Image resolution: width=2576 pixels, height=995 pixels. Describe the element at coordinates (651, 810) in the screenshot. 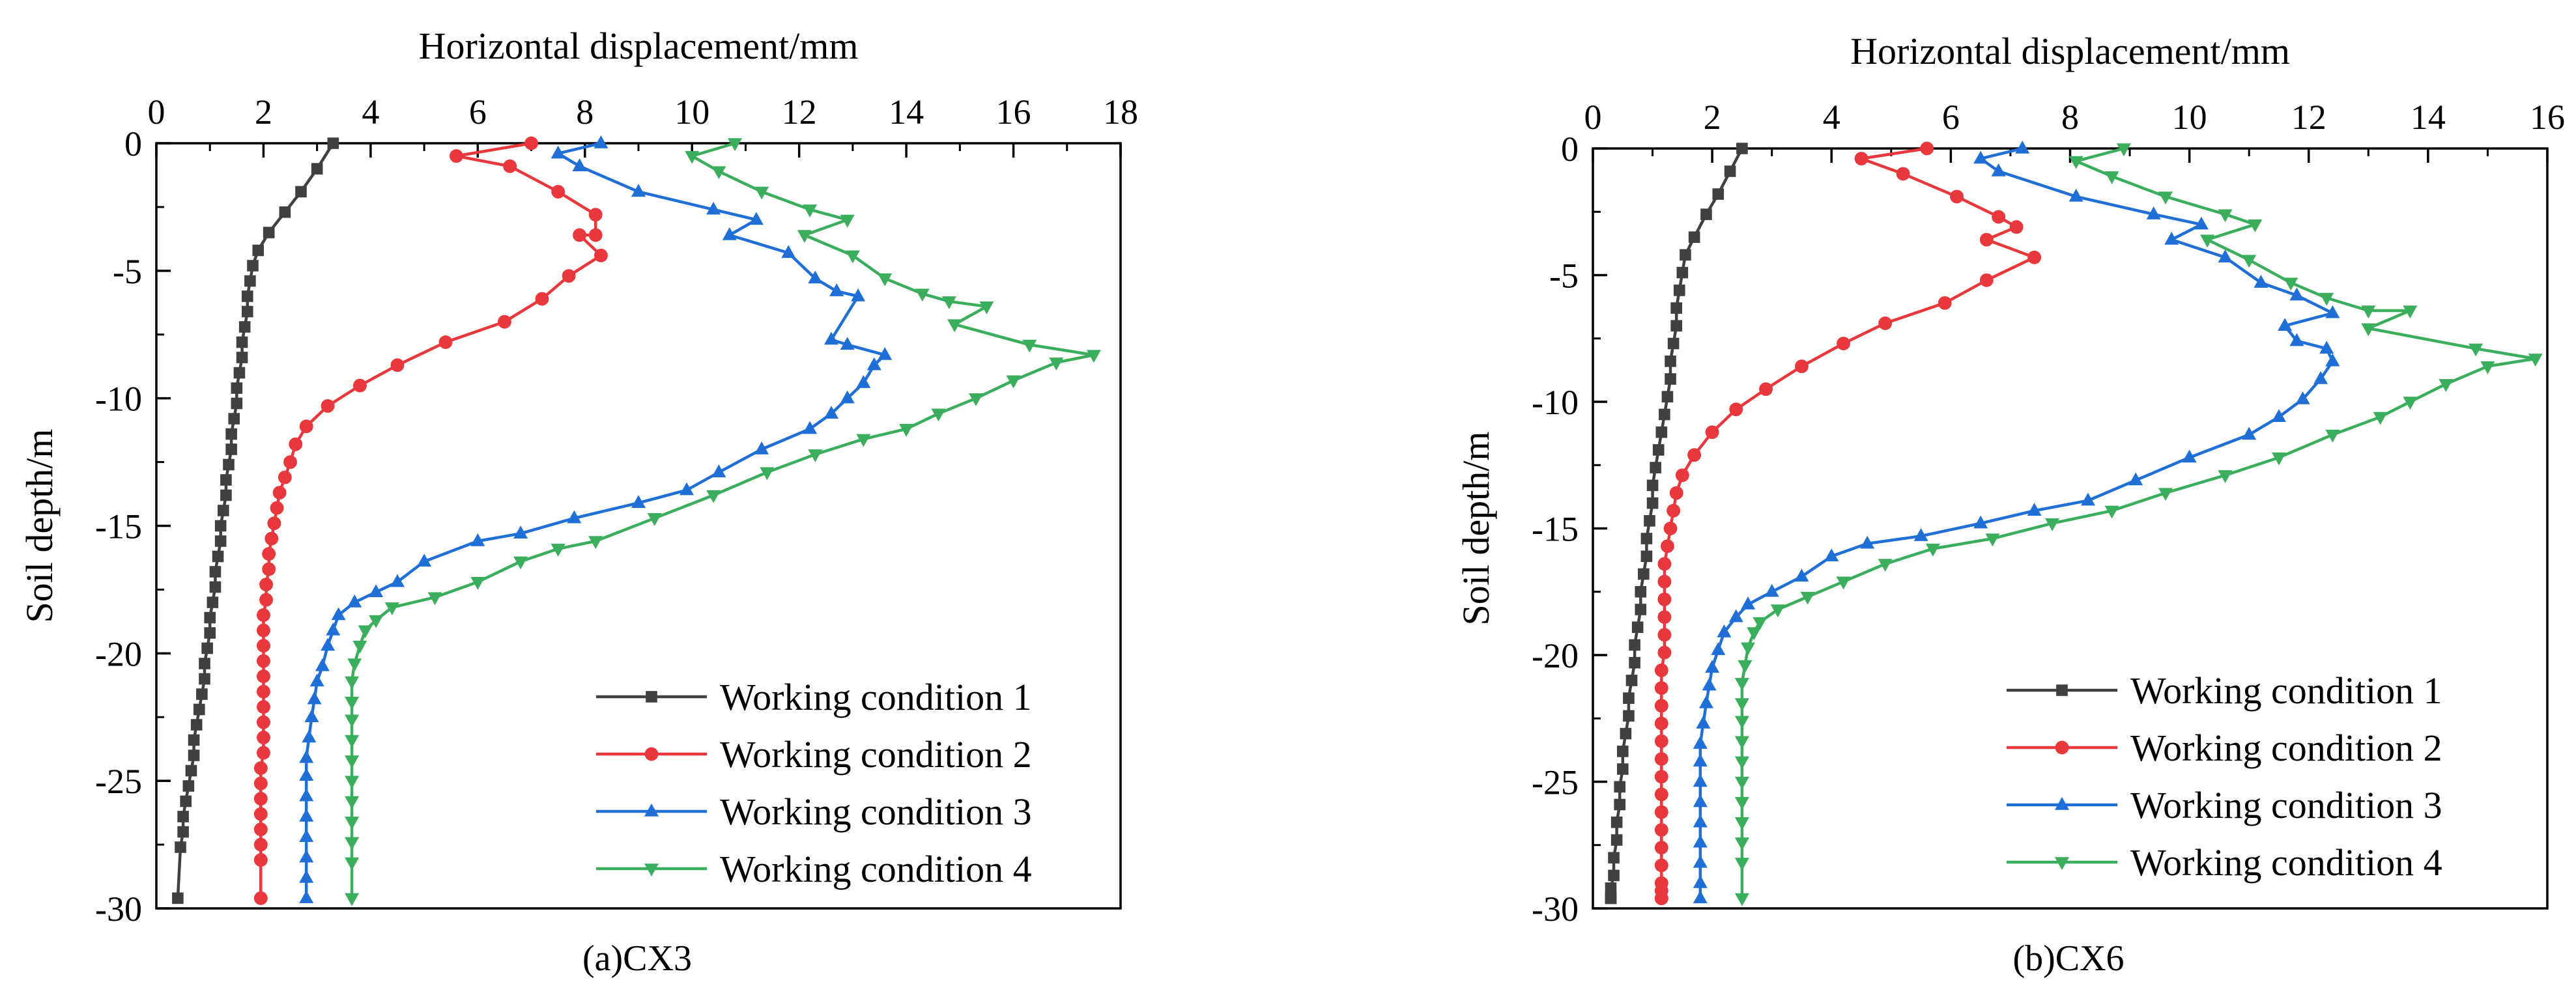

I see `legend-marker` at that location.